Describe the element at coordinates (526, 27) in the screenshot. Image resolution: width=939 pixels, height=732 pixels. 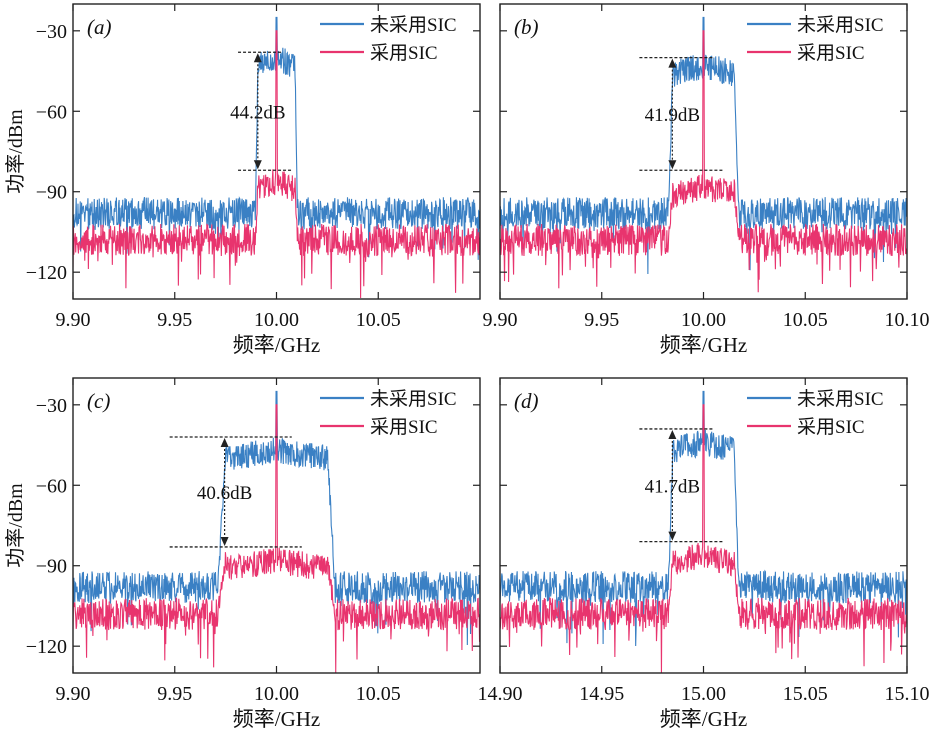
I see `panel-label: (b)` at that location.